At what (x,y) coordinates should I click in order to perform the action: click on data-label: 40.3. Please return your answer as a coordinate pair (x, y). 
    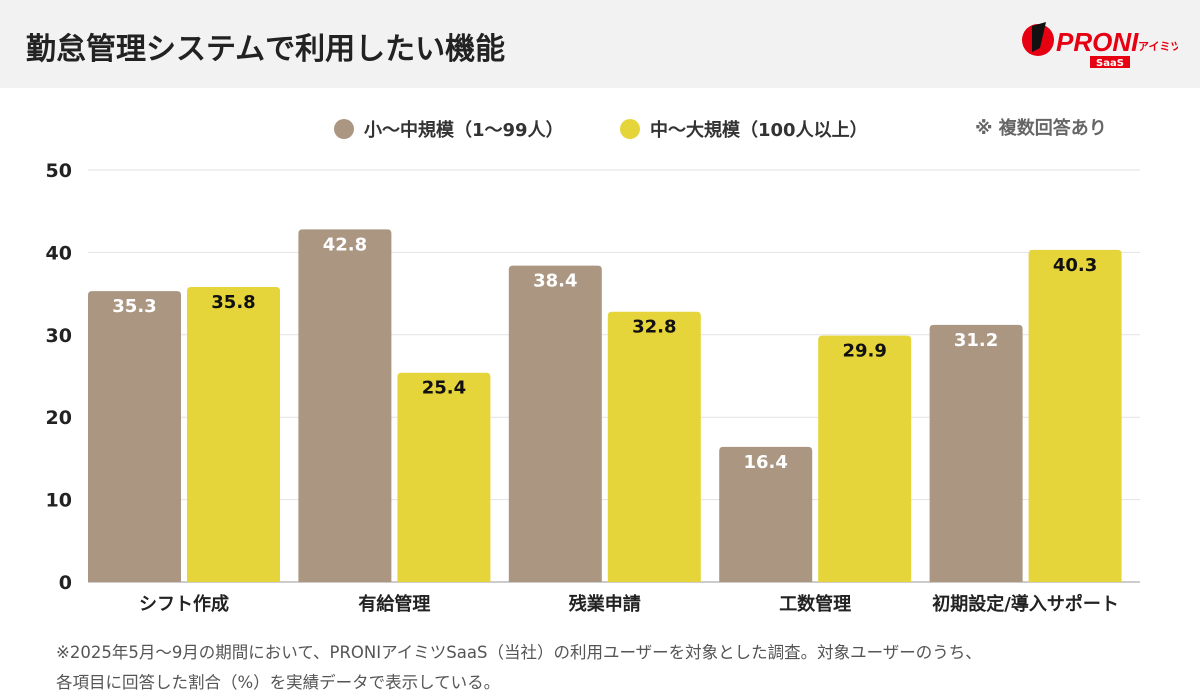
    Looking at the image, I should click on (1075, 265).